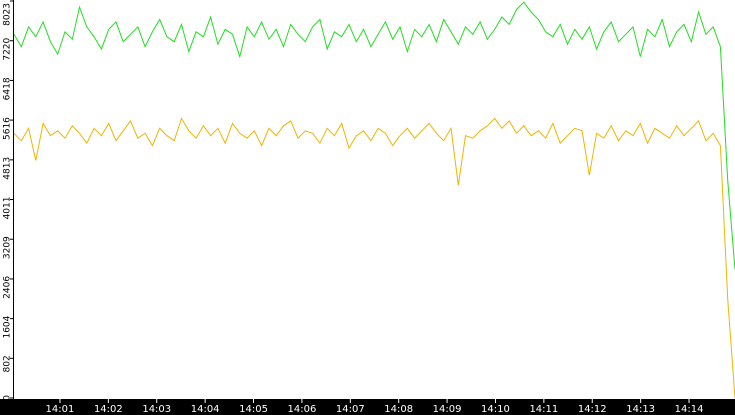  I want to click on x-tick-label: 14:05, so click(253, 409).